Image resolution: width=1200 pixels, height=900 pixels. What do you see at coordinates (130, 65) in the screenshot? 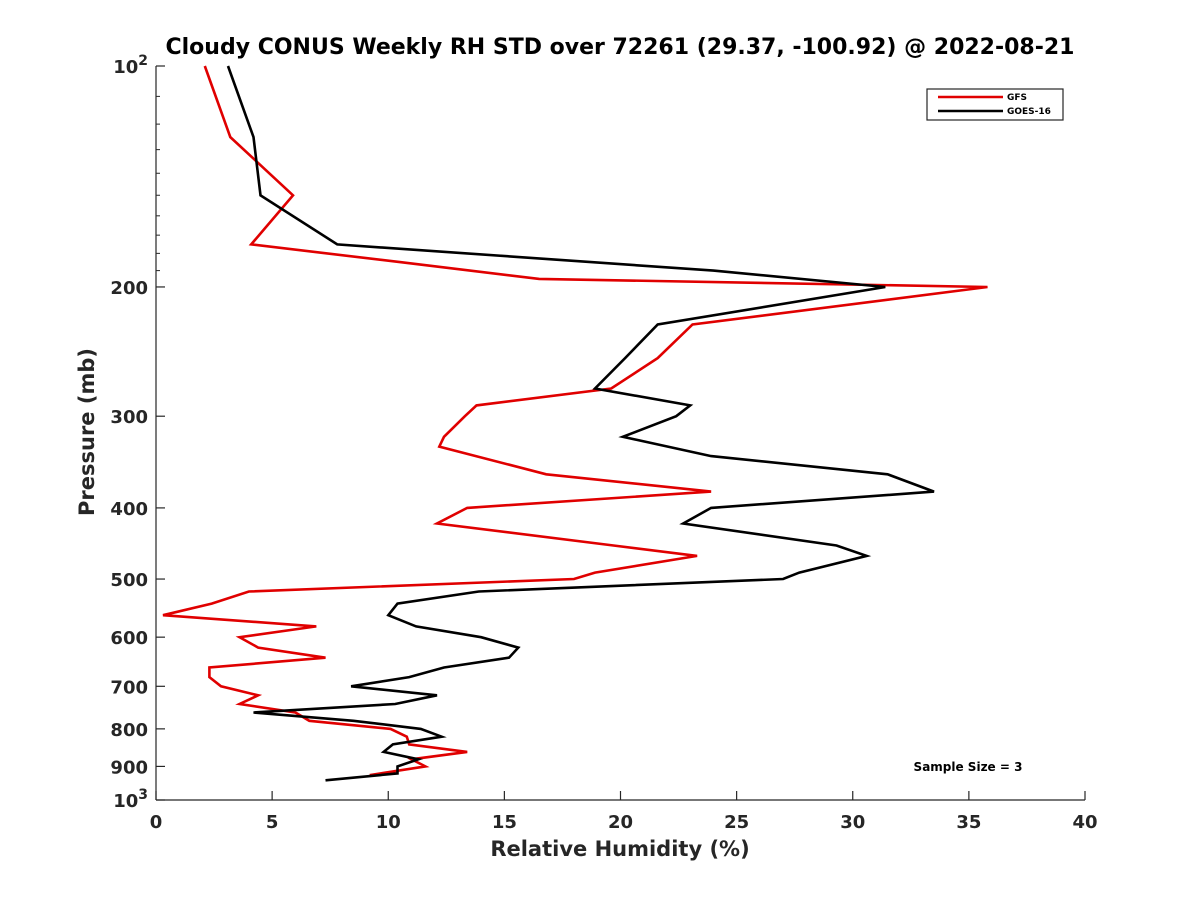
I see `y-tick-label: 10²` at bounding box center [130, 65].